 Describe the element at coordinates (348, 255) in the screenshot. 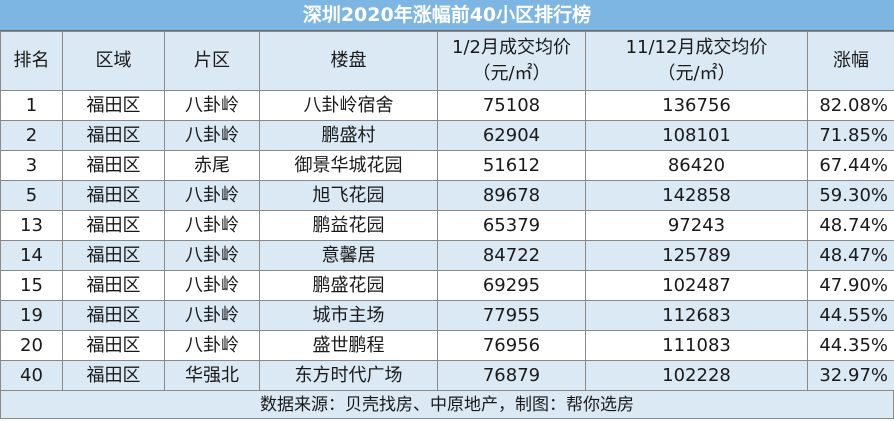

I see `cell-estate: 意馨居` at that location.